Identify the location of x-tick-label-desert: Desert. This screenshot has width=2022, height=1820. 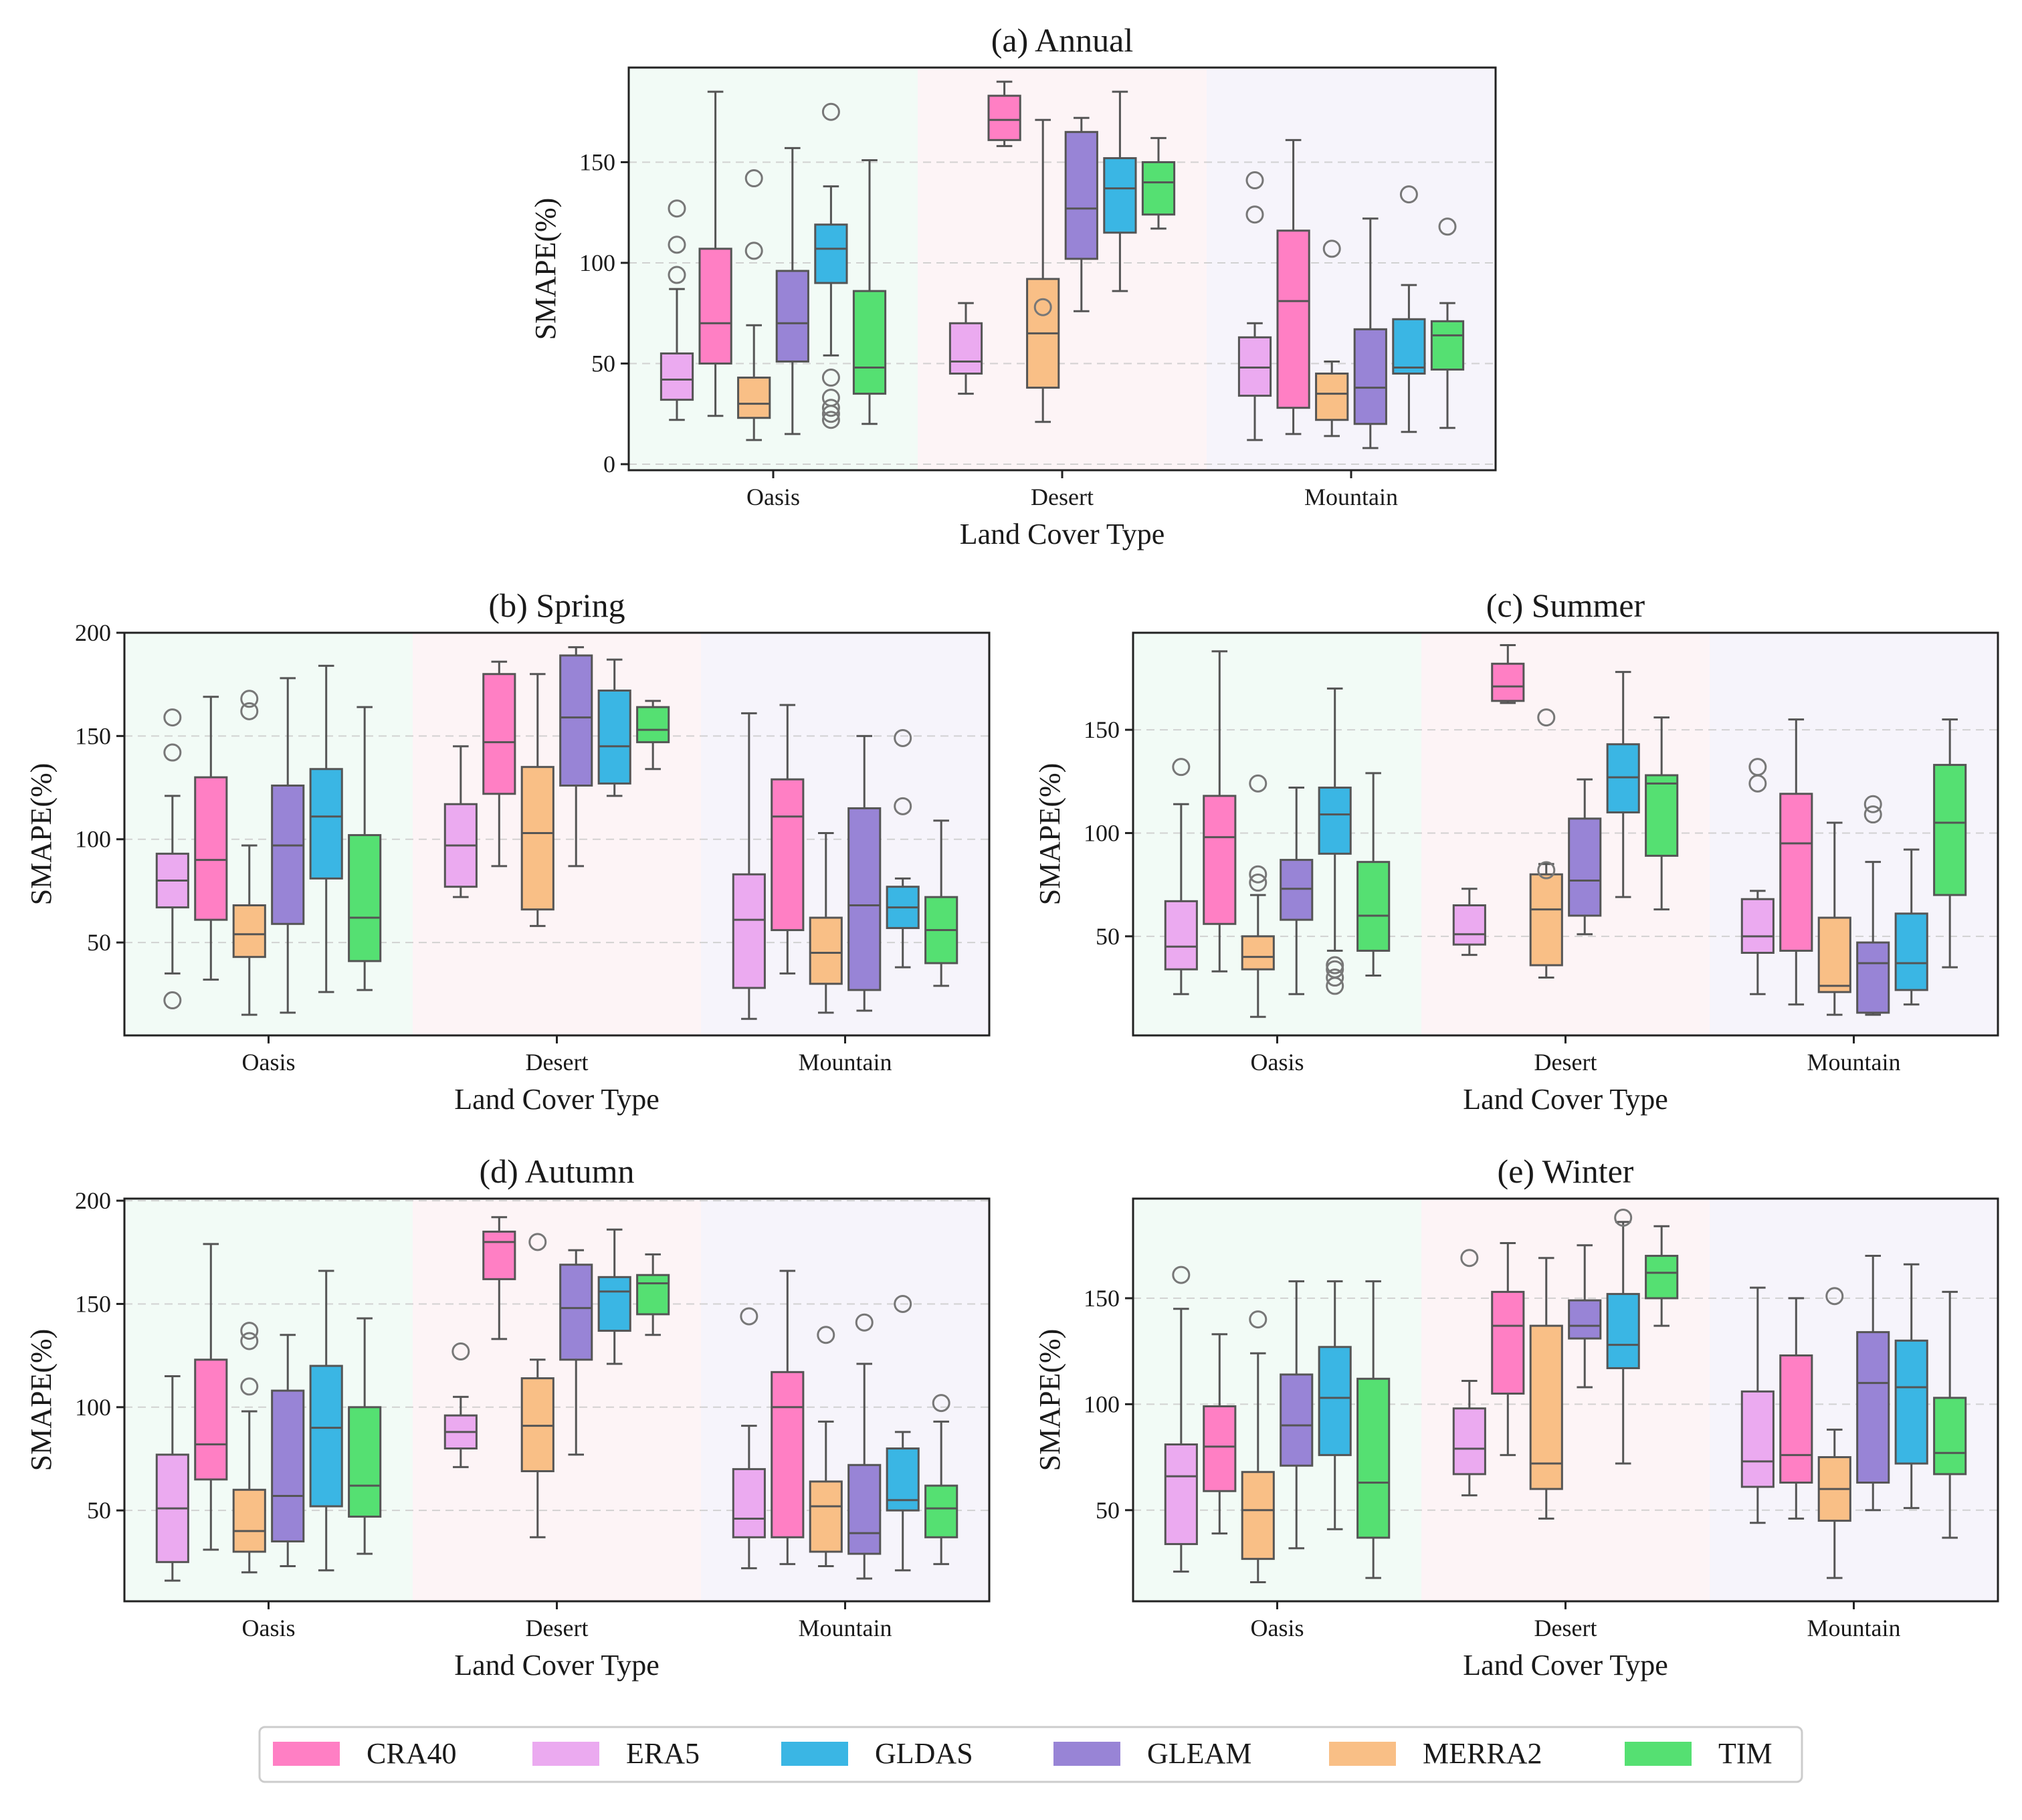
(1565, 1628).